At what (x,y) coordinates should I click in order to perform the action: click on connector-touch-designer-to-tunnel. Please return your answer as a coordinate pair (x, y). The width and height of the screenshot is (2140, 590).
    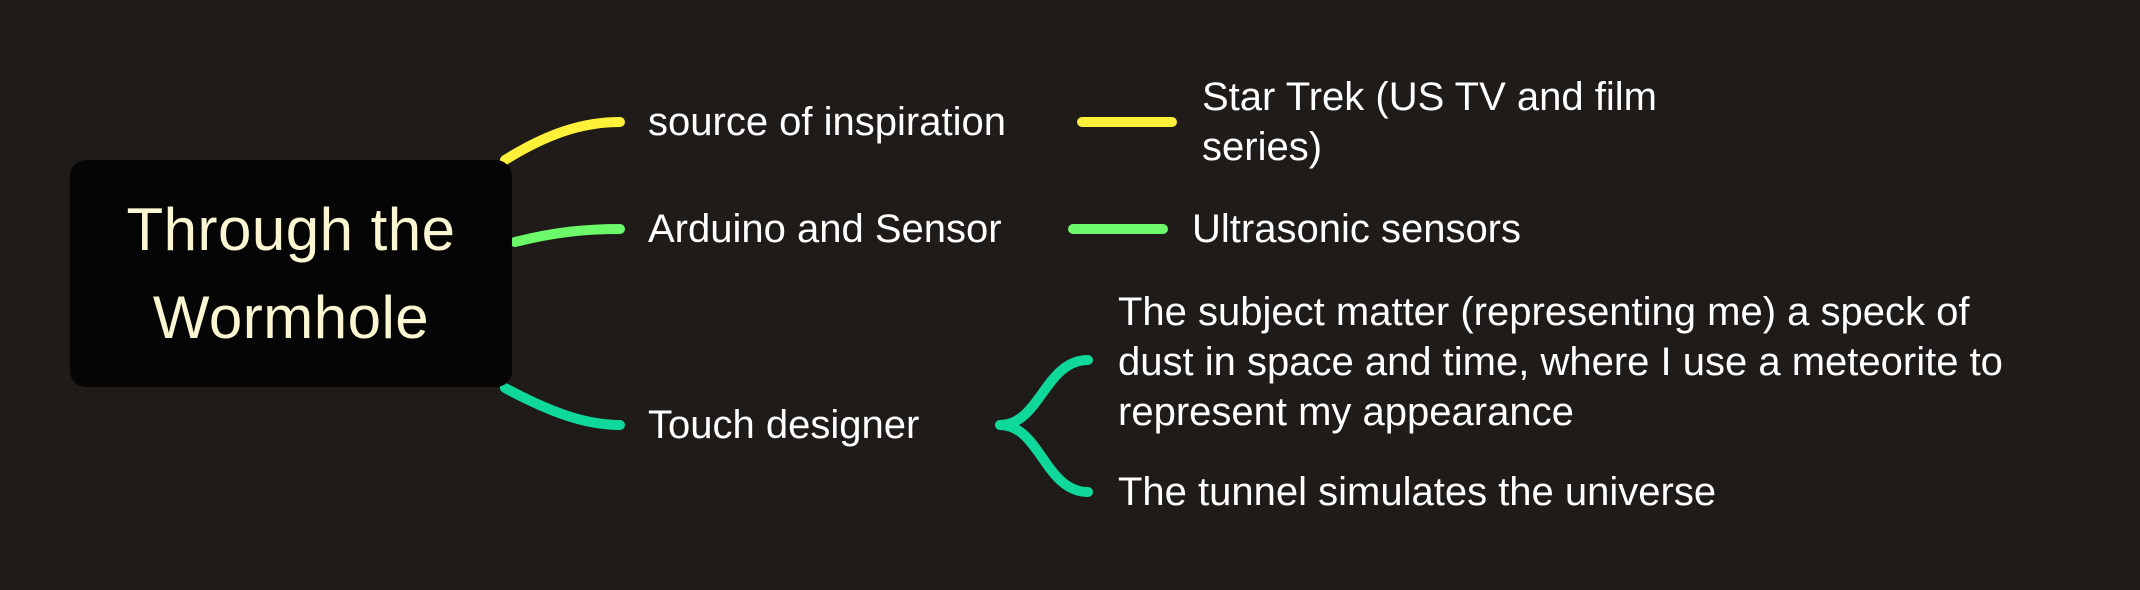
    Looking at the image, I should click on (1044, 458).